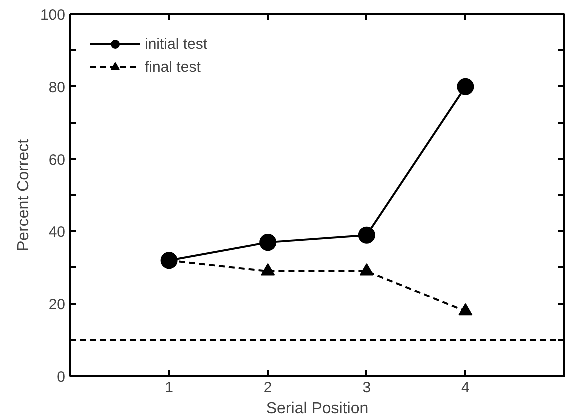 The height and width of the screenshot is (420, 572). What do you see at coordinates (169, 388) in the screenshot?
I see `x-tick-label: 1` at bounding box center [169, 388].